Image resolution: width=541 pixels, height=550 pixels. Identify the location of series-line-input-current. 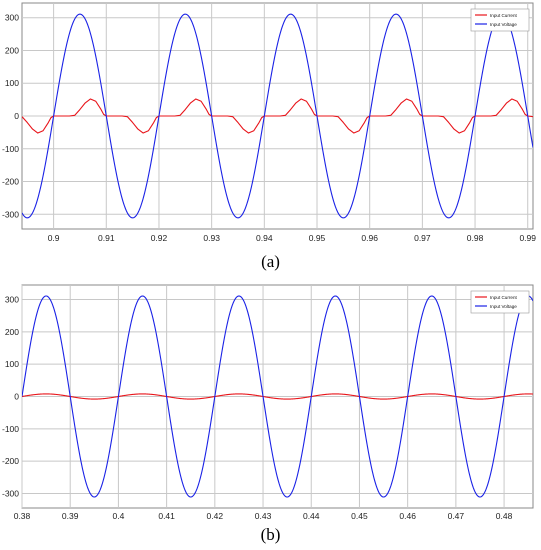
(277, 396).